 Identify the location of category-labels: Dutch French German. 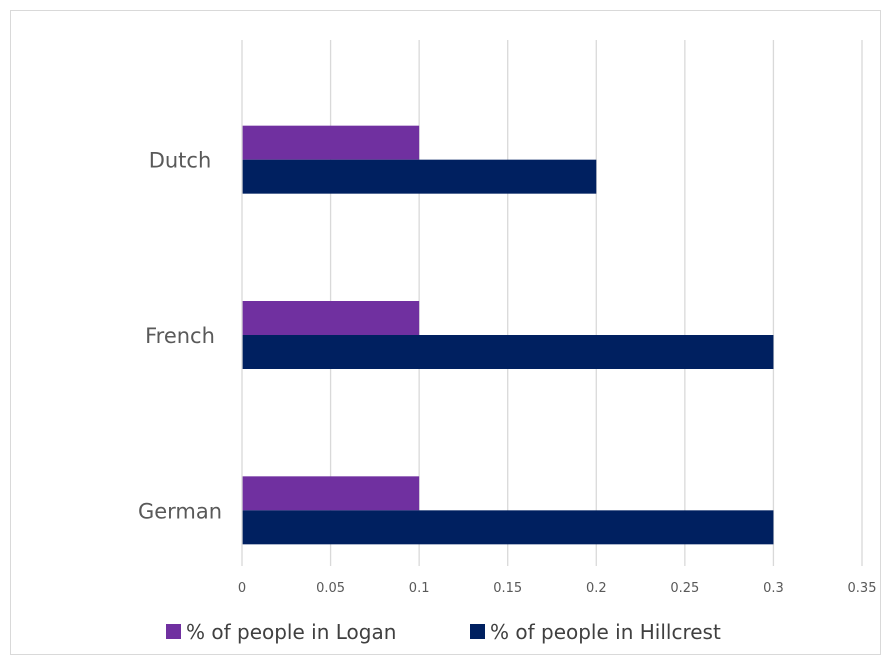
(180, 336).